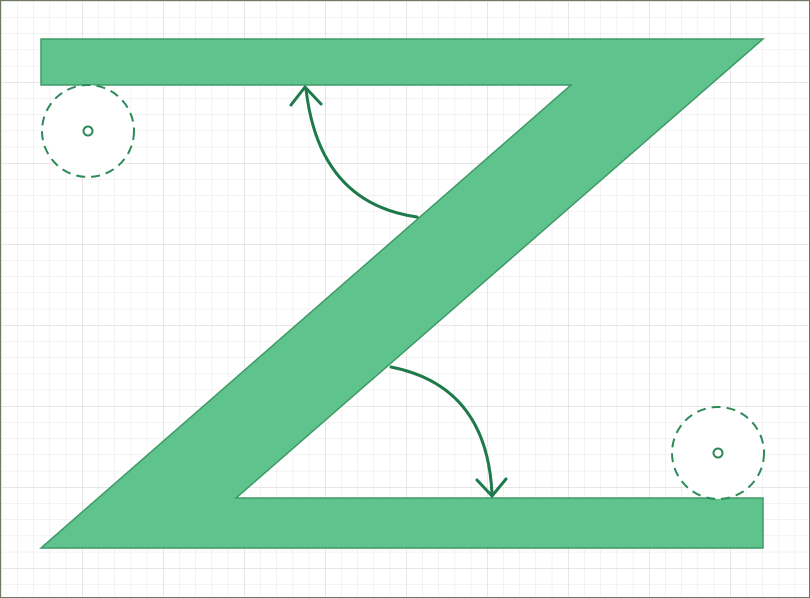 The height and width of the screenshot is (598, 810). I want to click on corner-marker-bottom-right, so click(718, 453).